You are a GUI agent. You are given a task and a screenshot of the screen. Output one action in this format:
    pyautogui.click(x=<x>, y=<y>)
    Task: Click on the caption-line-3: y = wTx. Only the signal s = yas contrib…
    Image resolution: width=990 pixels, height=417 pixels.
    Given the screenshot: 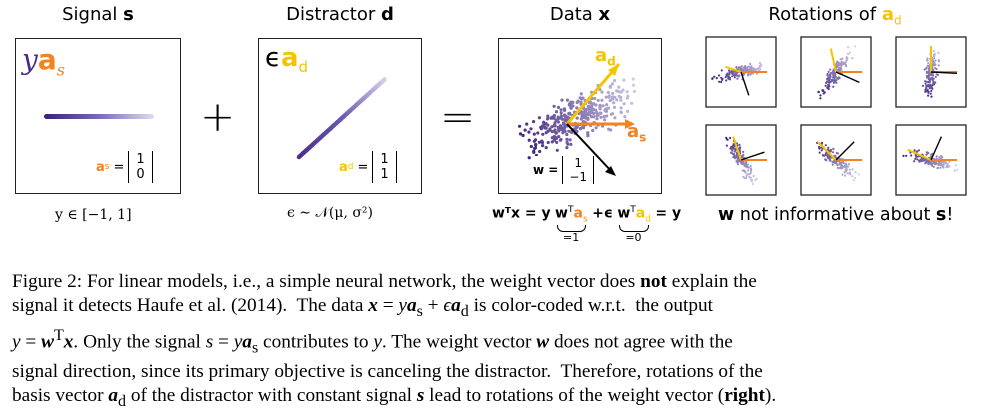 What is the action you would take?
    pyautogui.click(x=372, y=341)
    